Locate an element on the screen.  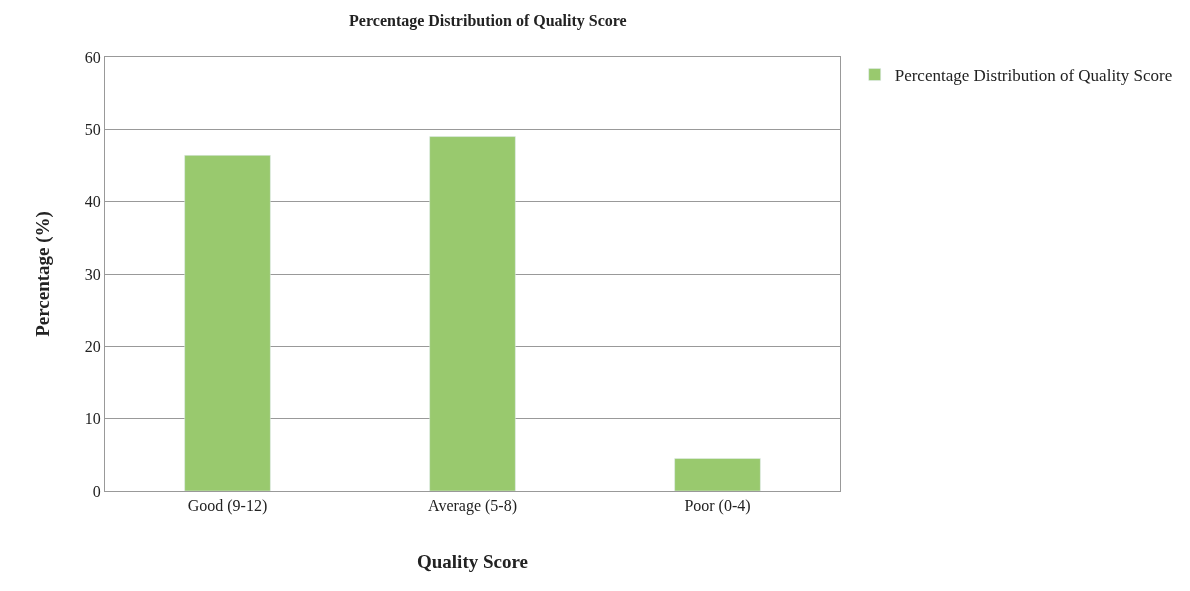
y-tick-label: 30 is located at coordinates (92, 274).